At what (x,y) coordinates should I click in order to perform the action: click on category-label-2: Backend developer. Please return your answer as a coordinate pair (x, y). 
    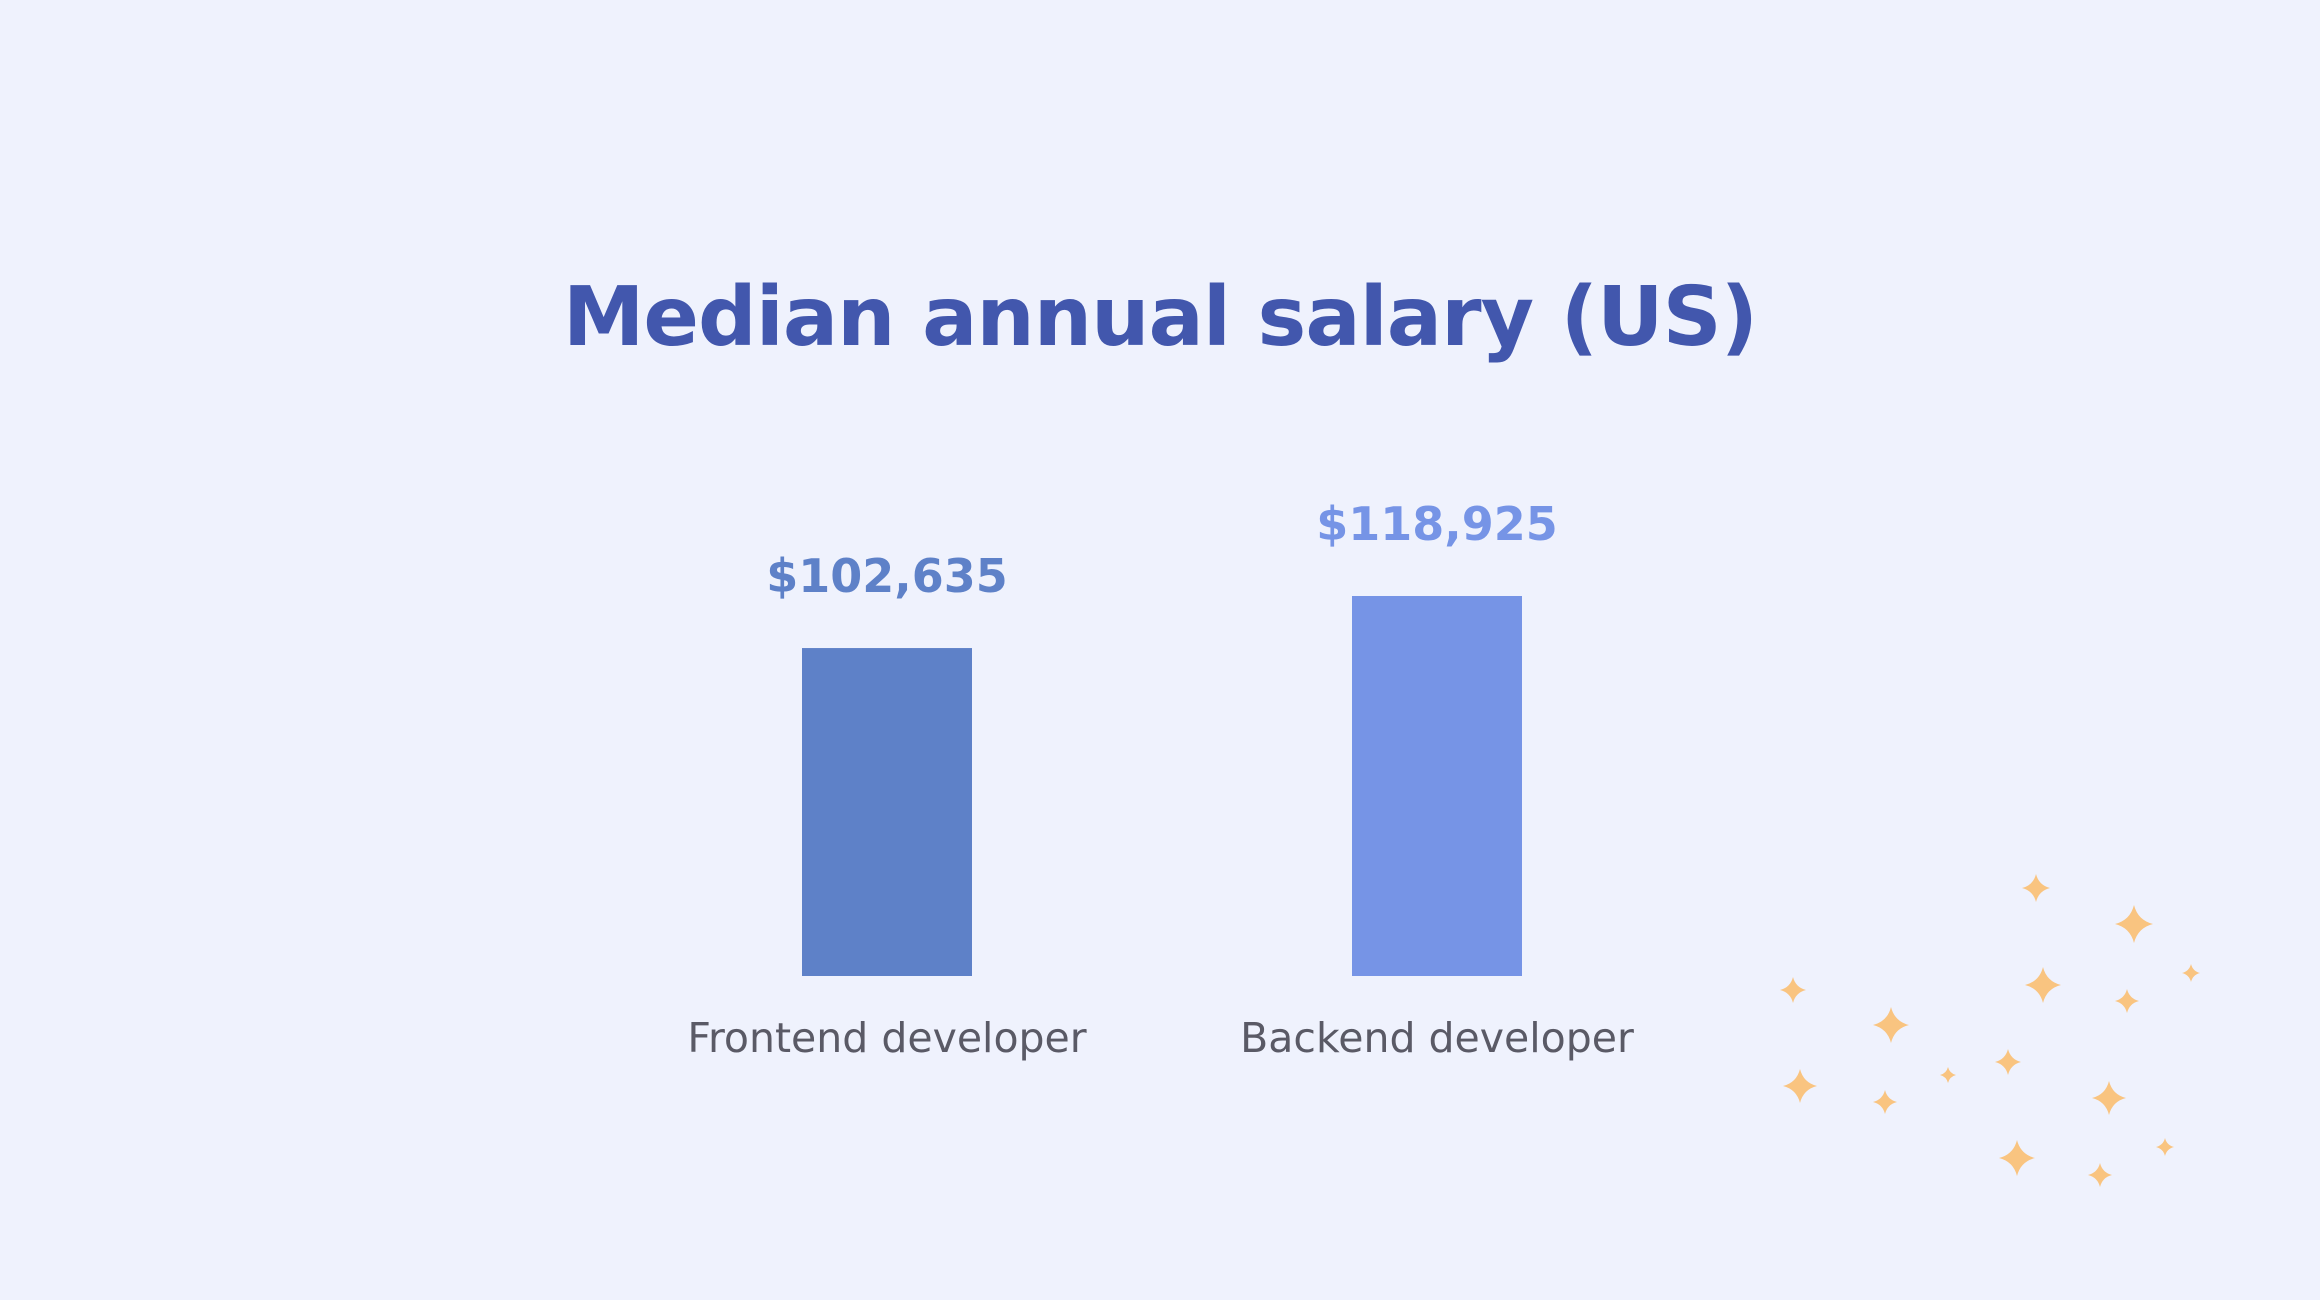
    Looking at the image, I should click on (1437, 1038).